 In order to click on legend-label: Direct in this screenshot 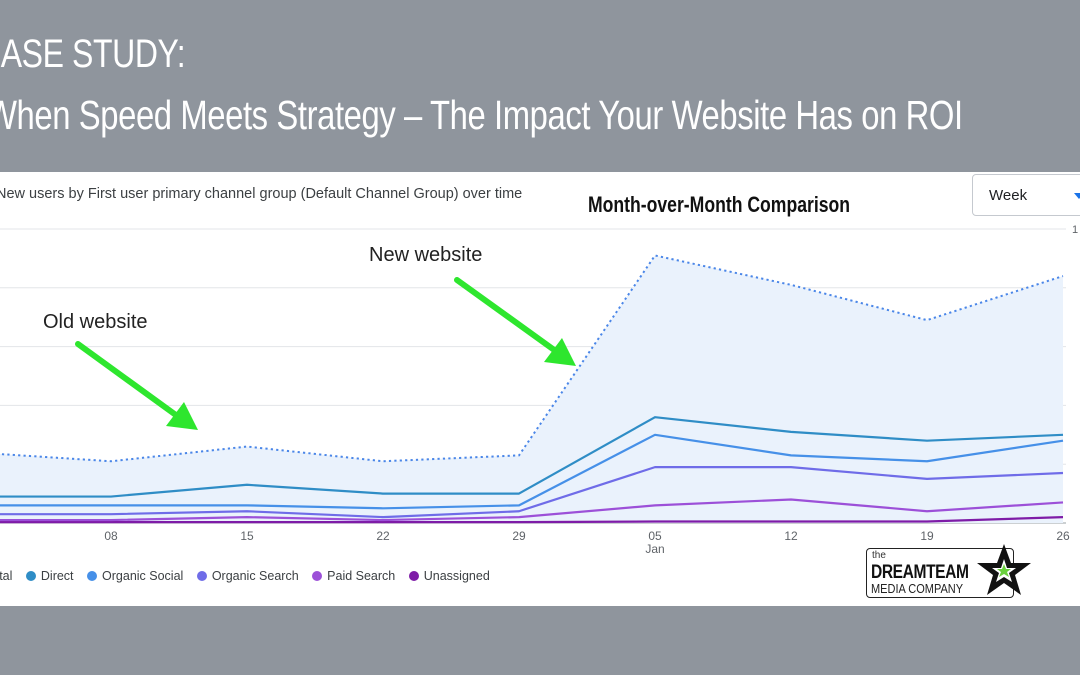, I will do `click(57, 576)`.